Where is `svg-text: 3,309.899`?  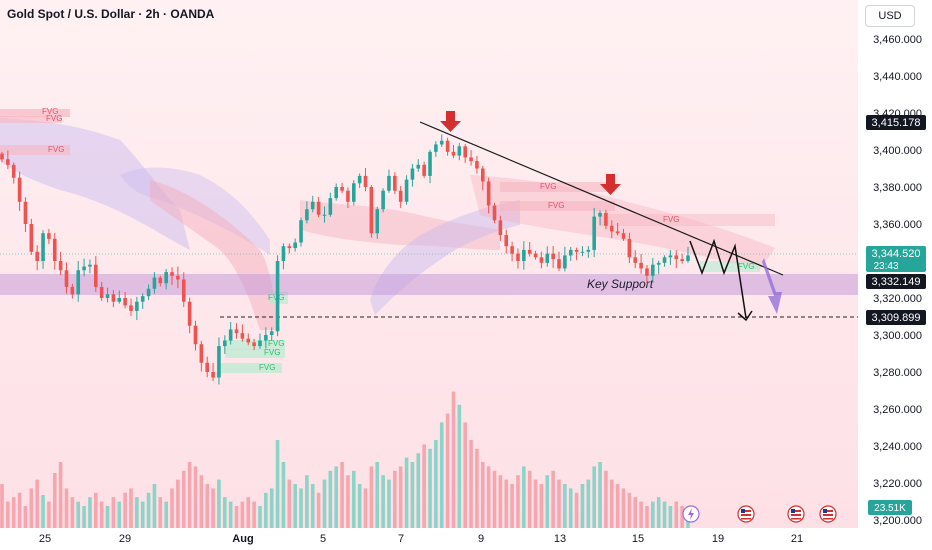
svg-text: 3,309.899 is located at coordinates (896, 318).